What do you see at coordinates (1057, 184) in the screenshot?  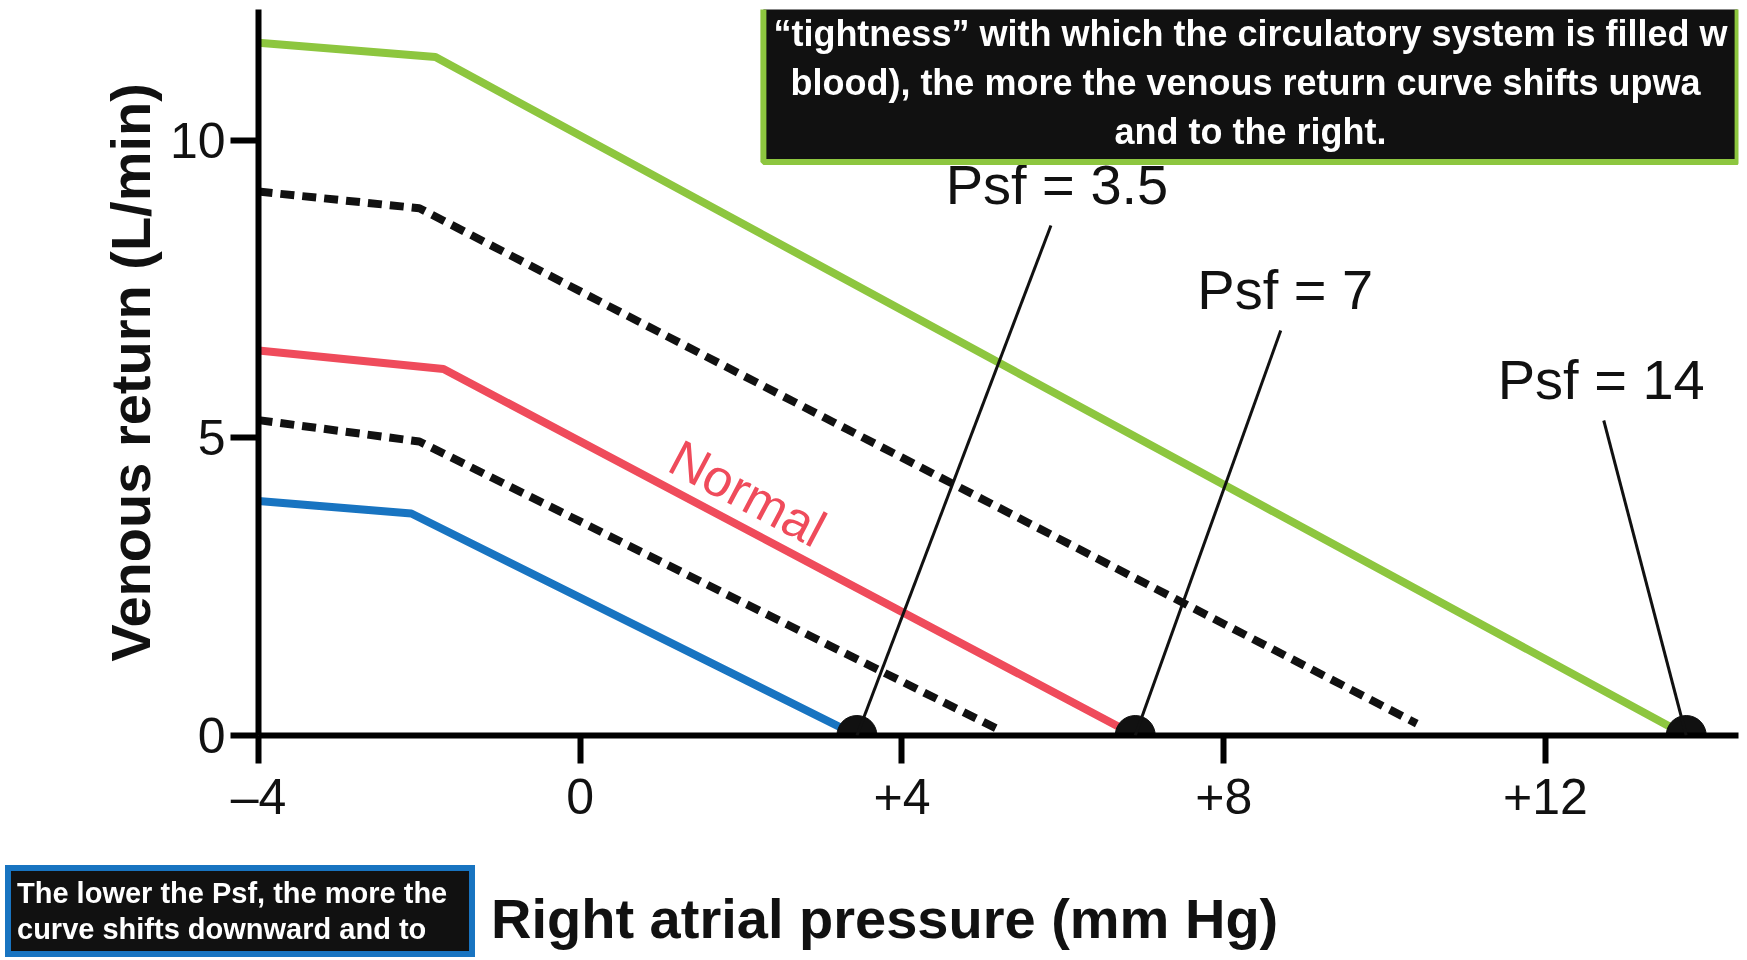 I see `annotation: Psf = 3.5` at bounding box center [1057, 184].